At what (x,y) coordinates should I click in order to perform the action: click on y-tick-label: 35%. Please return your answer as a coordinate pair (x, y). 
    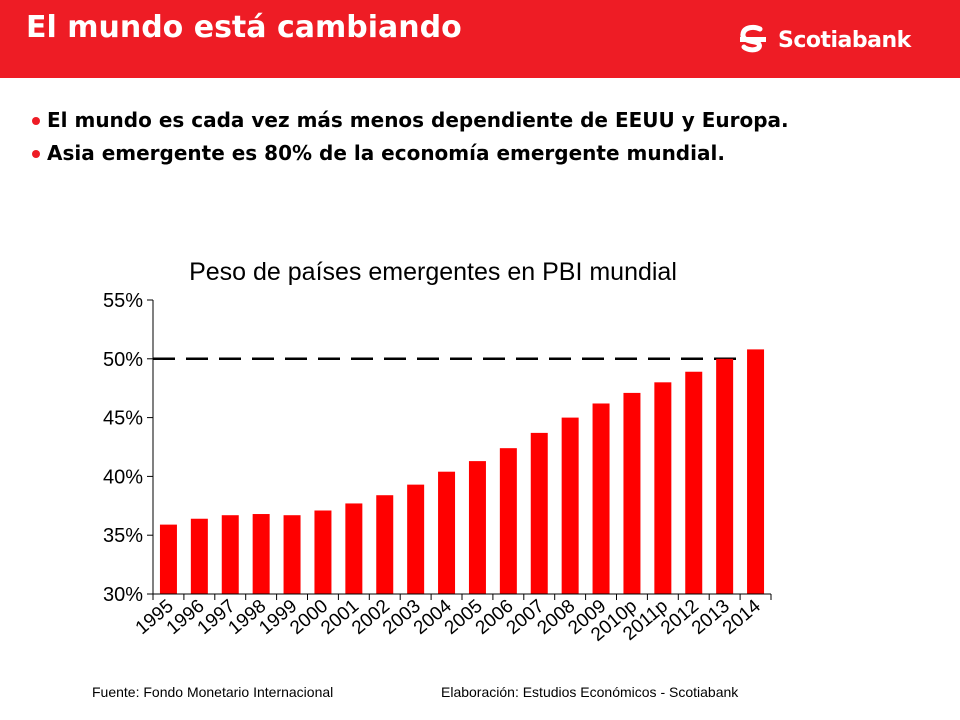
    Looking at the image, I should click on (123, 536).